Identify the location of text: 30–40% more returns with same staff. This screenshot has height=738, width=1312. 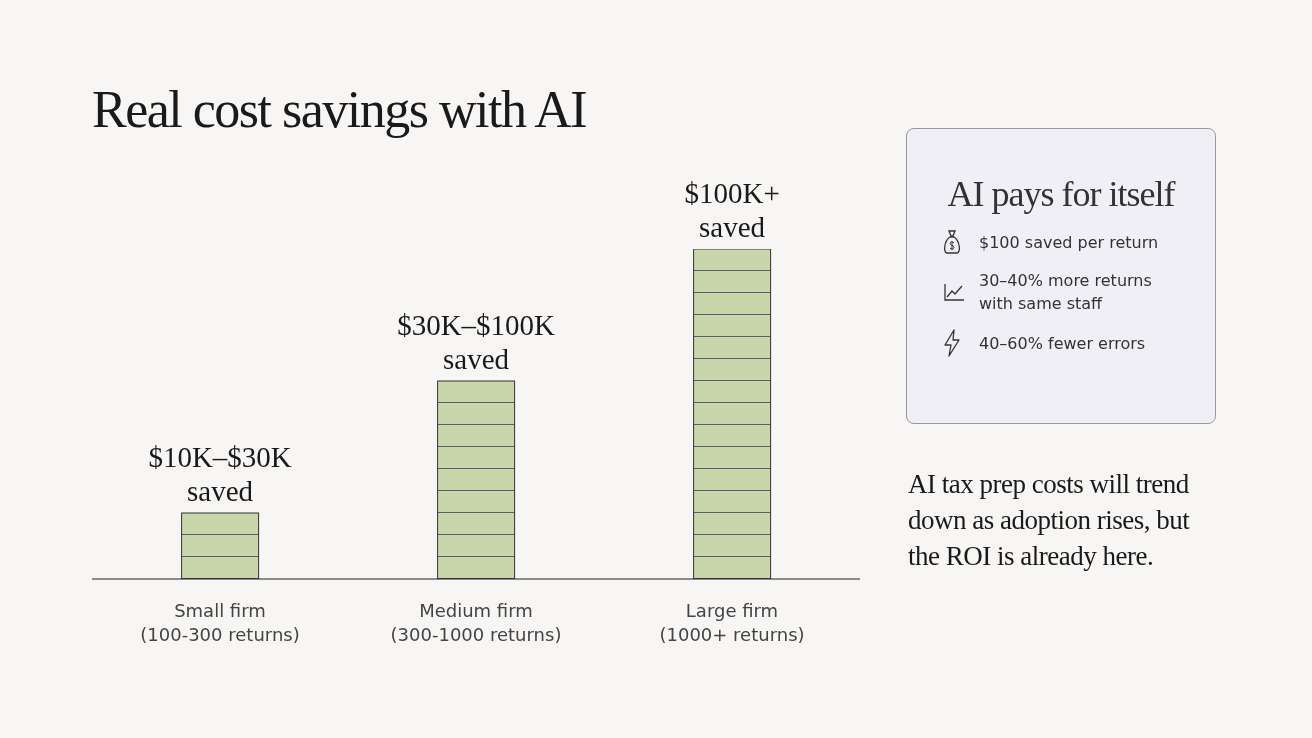
(1066, 292).